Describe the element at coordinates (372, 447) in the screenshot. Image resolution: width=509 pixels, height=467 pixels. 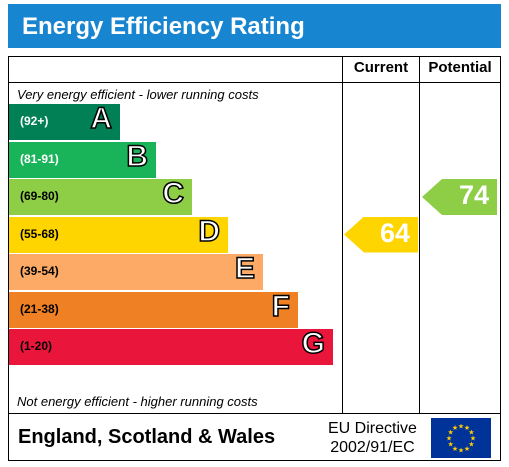
I see `directive-line-2: 2002/91/EC` at that location.